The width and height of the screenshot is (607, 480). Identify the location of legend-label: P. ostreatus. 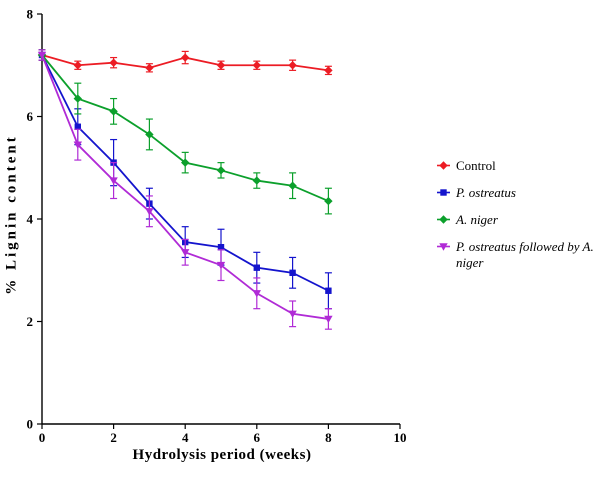
(486, 192).